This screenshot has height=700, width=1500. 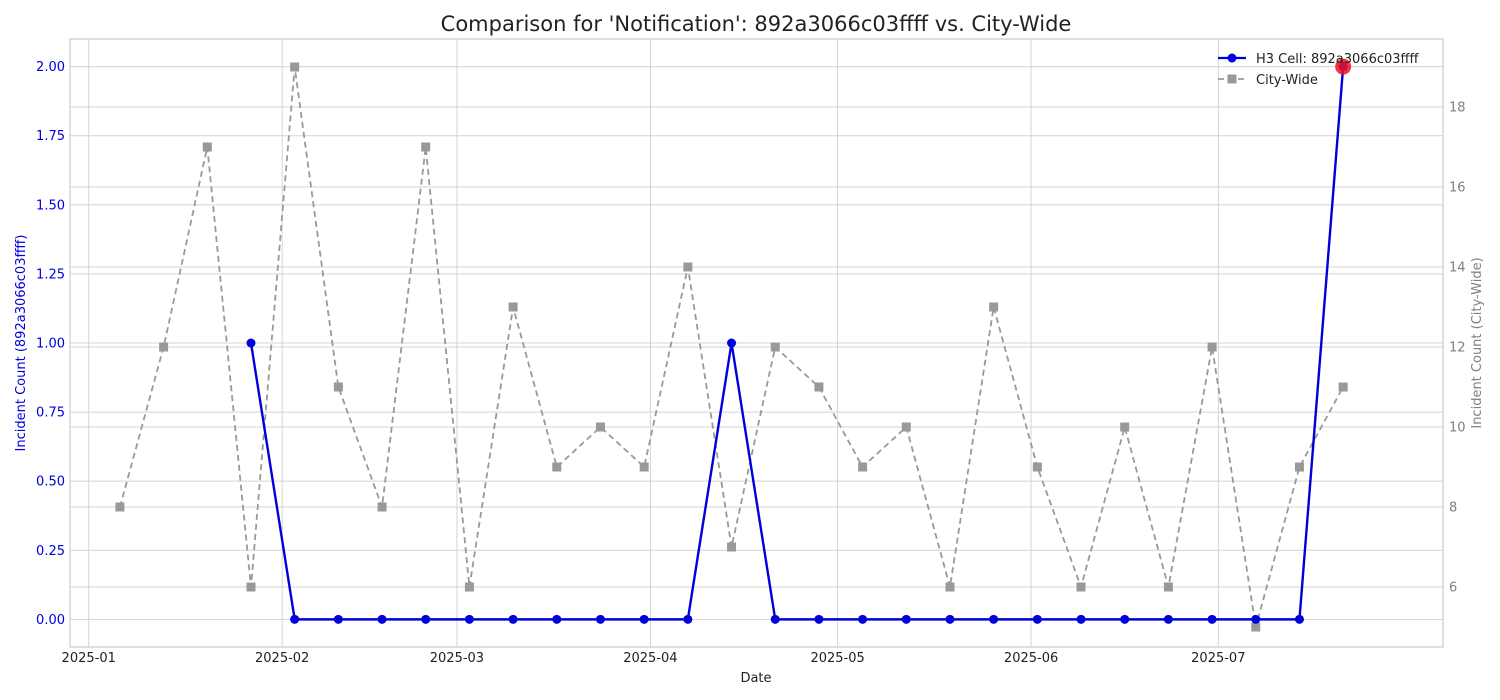 I want to click on y-left-tick-label: 1.25, so click(x=50, y=274).